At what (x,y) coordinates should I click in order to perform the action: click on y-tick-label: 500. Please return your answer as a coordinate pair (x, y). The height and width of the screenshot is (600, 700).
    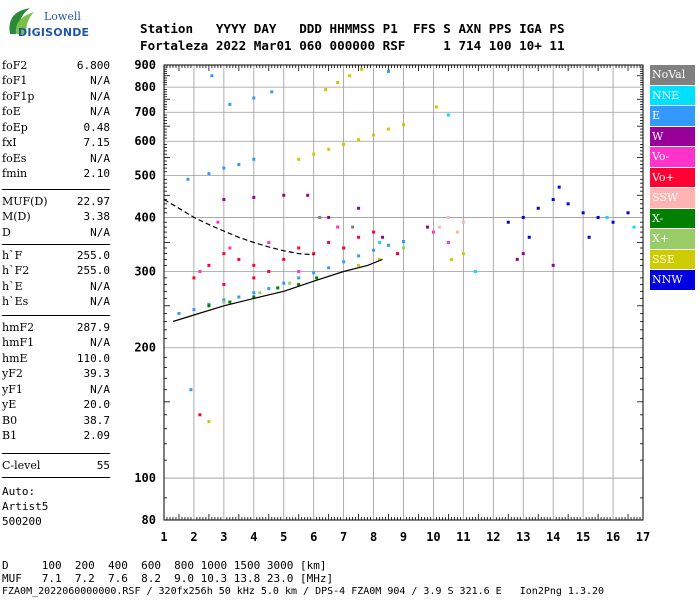
    Looking at the image, I should click on (145, 175).